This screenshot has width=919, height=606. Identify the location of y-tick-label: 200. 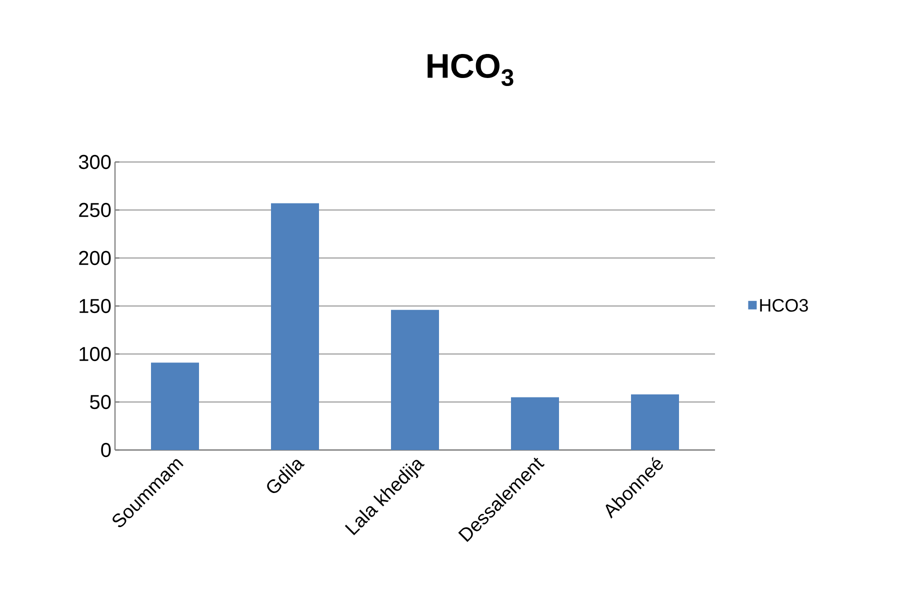
(95, 258).